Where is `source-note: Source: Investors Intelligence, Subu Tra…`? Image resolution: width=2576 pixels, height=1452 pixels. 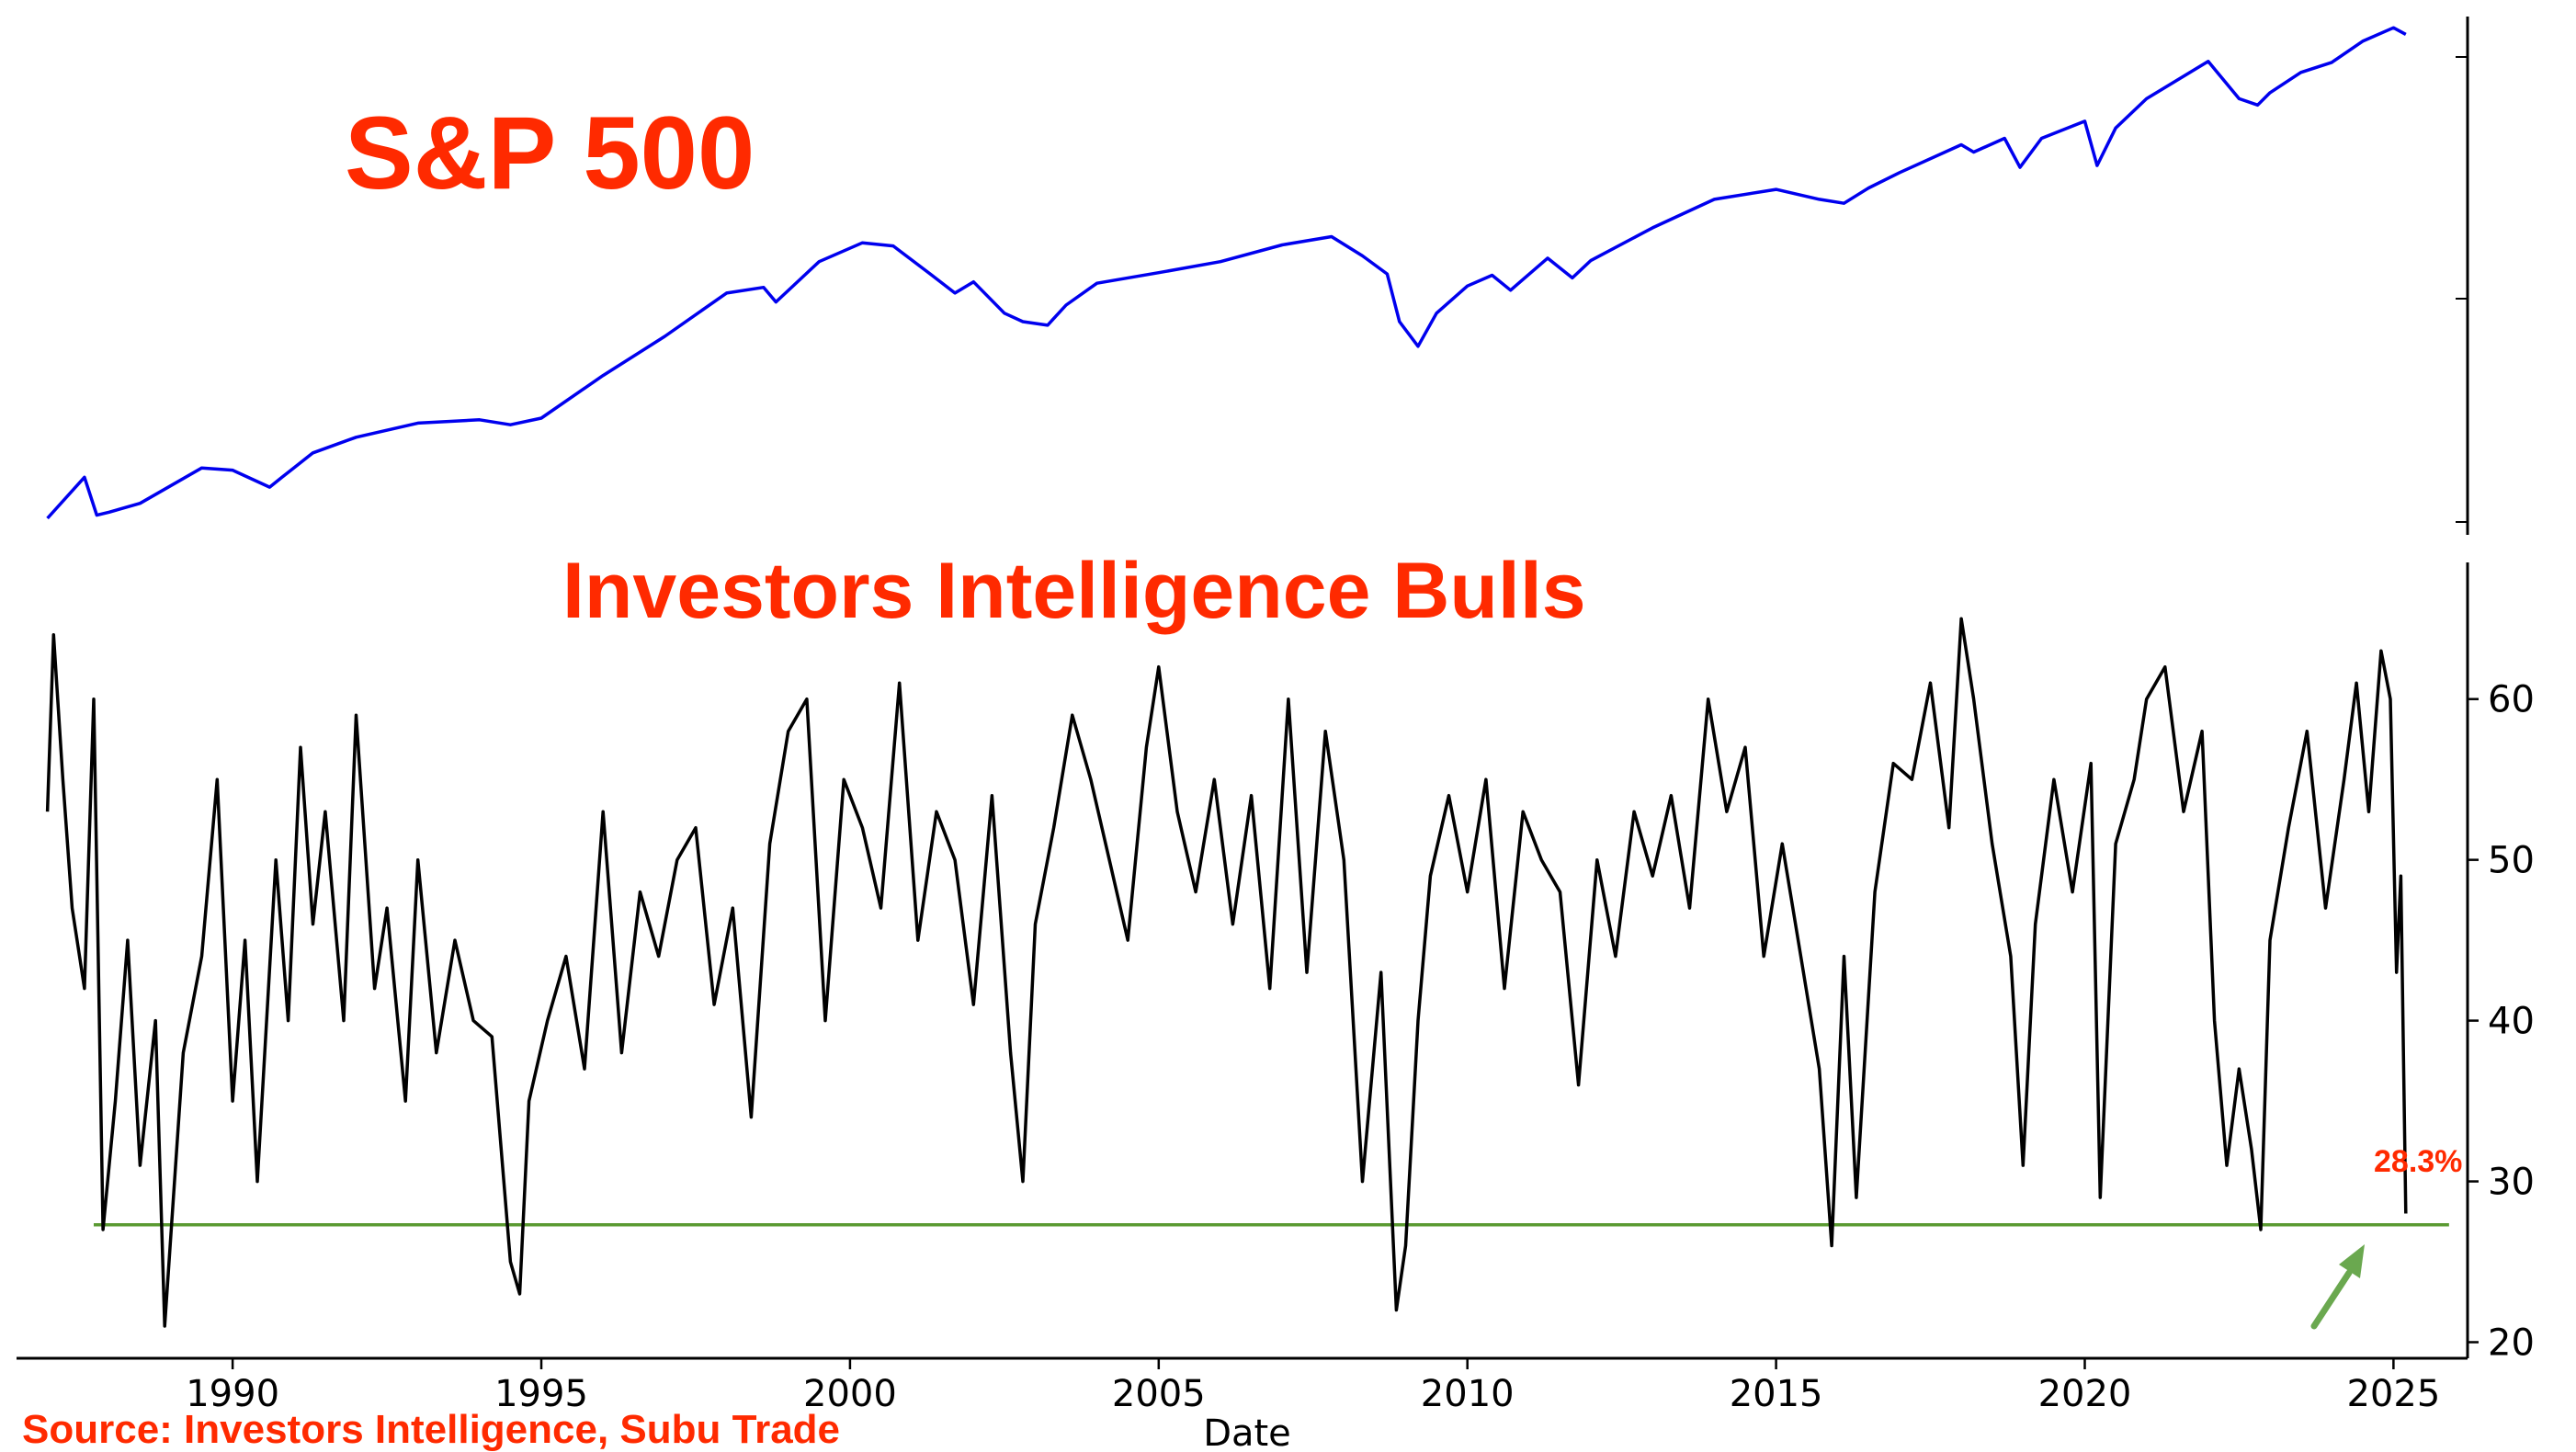
source-note: Source: Investors Intelligence, Subu Tra… is located at coordinates (431, 1429).